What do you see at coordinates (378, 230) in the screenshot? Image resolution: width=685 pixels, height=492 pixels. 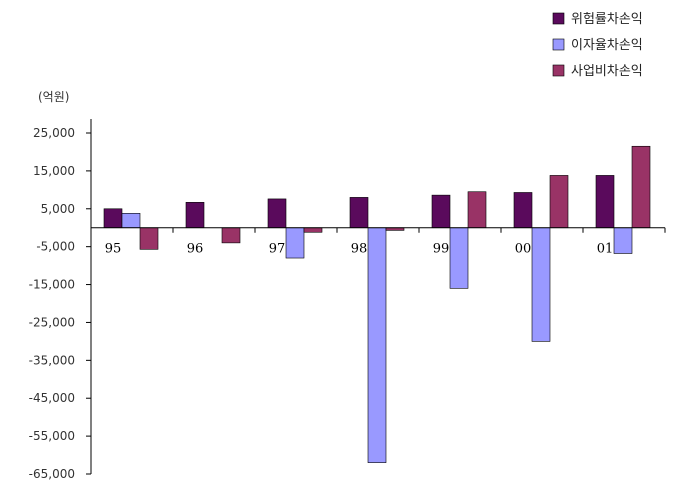 I see `x-axis-ticks` at bounding box center [378, 230].